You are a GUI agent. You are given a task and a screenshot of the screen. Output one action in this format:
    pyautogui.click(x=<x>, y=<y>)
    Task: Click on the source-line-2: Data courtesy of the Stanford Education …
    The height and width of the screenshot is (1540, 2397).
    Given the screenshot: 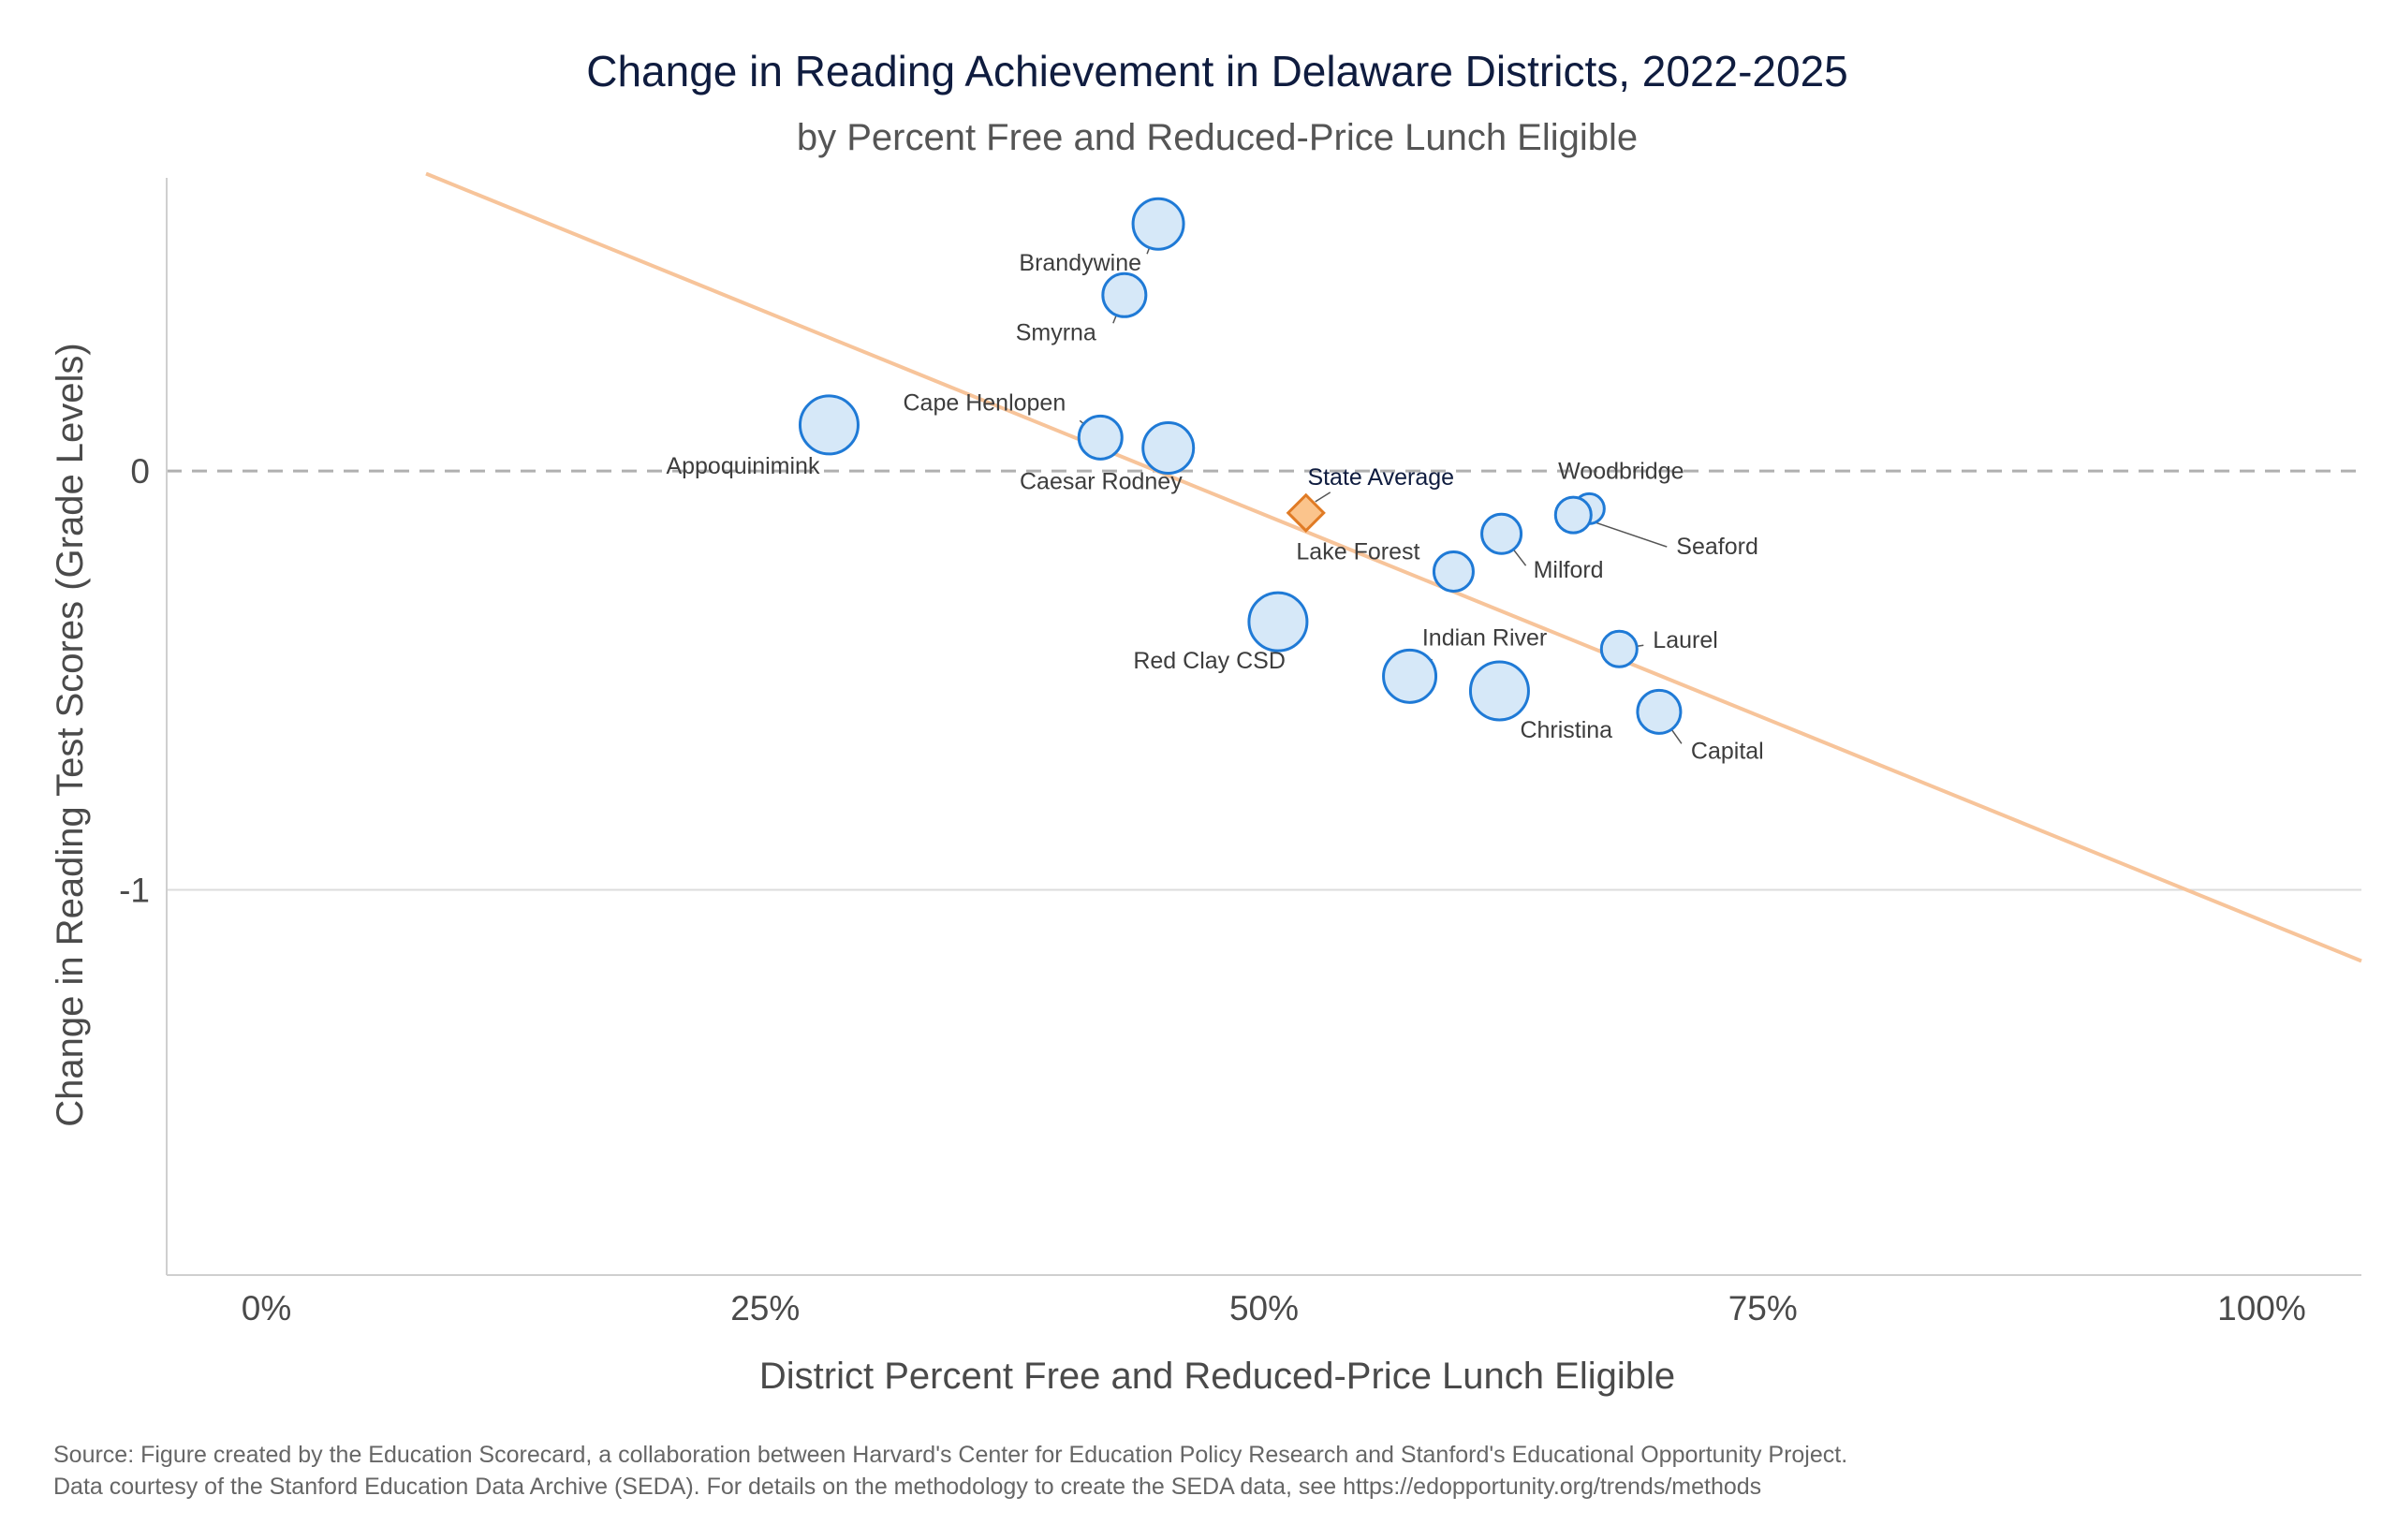 What is the action you would take?
    pyautogui.click(x=907, y=1487)
    